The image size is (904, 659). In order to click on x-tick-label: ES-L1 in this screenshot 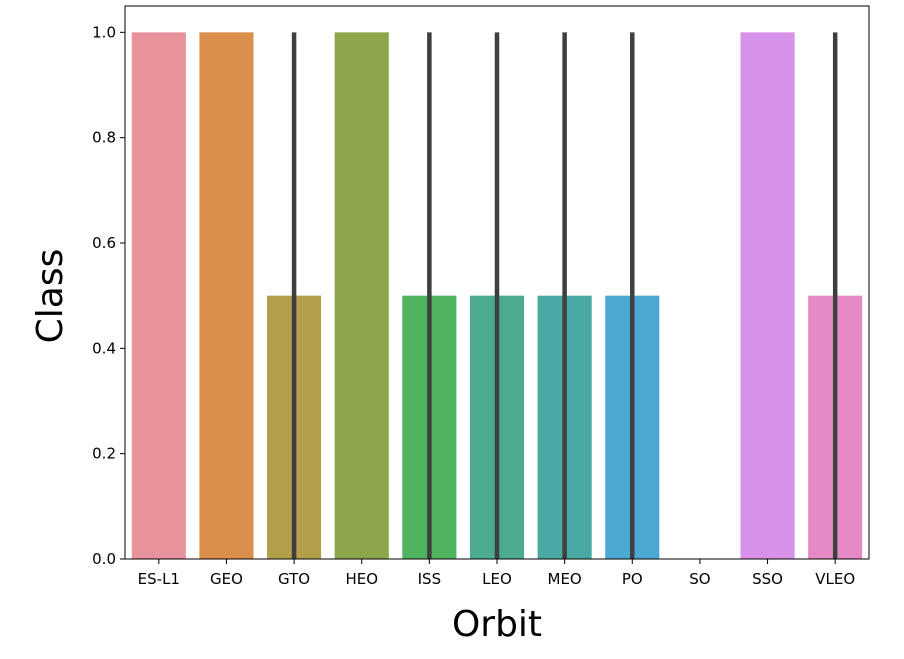, I will do `click(159, 579)`.